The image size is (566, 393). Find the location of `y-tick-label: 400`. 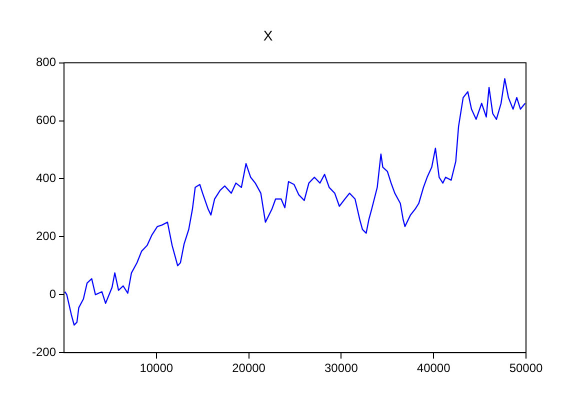

y-tick-label: 400 is located at coordinates (46, 178).